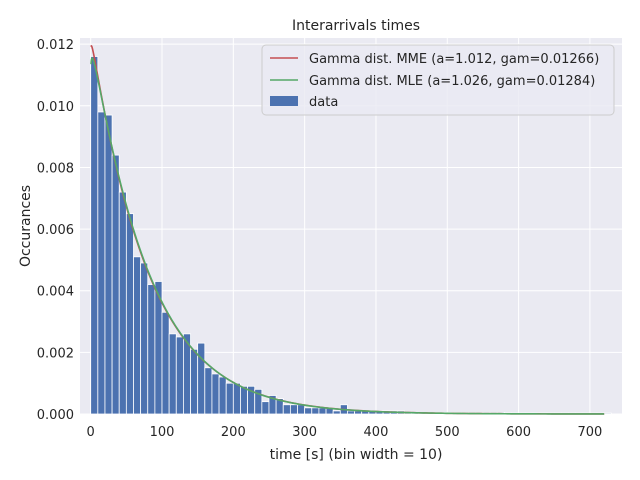  Describe the element at coordinates (452, 81) in the screenshot. I see `legend-label-mle: Gamma dist. MLE (a=1.026, gam=0.01284)` at that location.